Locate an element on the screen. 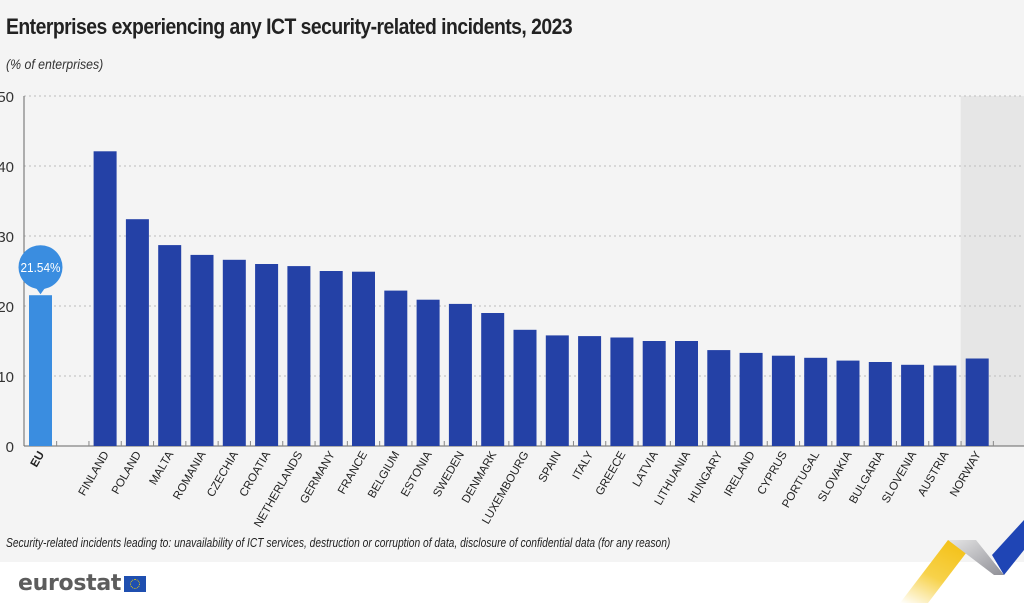 This screenshot has height=603, width=1024. bar-lithuania is located at coordinates (686, 393).